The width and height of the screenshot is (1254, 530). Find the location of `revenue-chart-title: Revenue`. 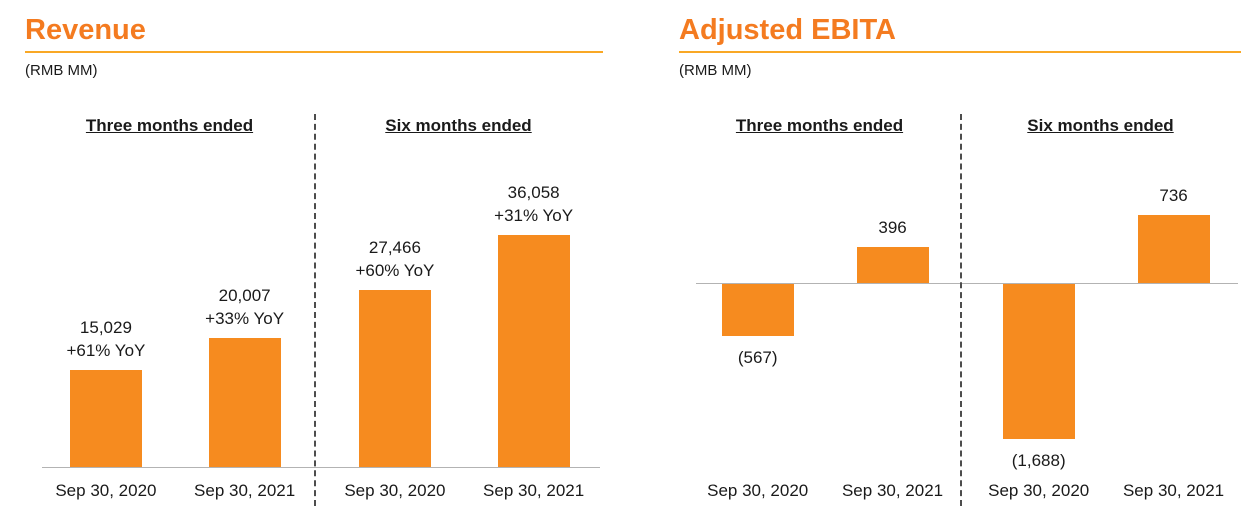

revenue-chart-title: Revenue is located at coordinates (85, 30).